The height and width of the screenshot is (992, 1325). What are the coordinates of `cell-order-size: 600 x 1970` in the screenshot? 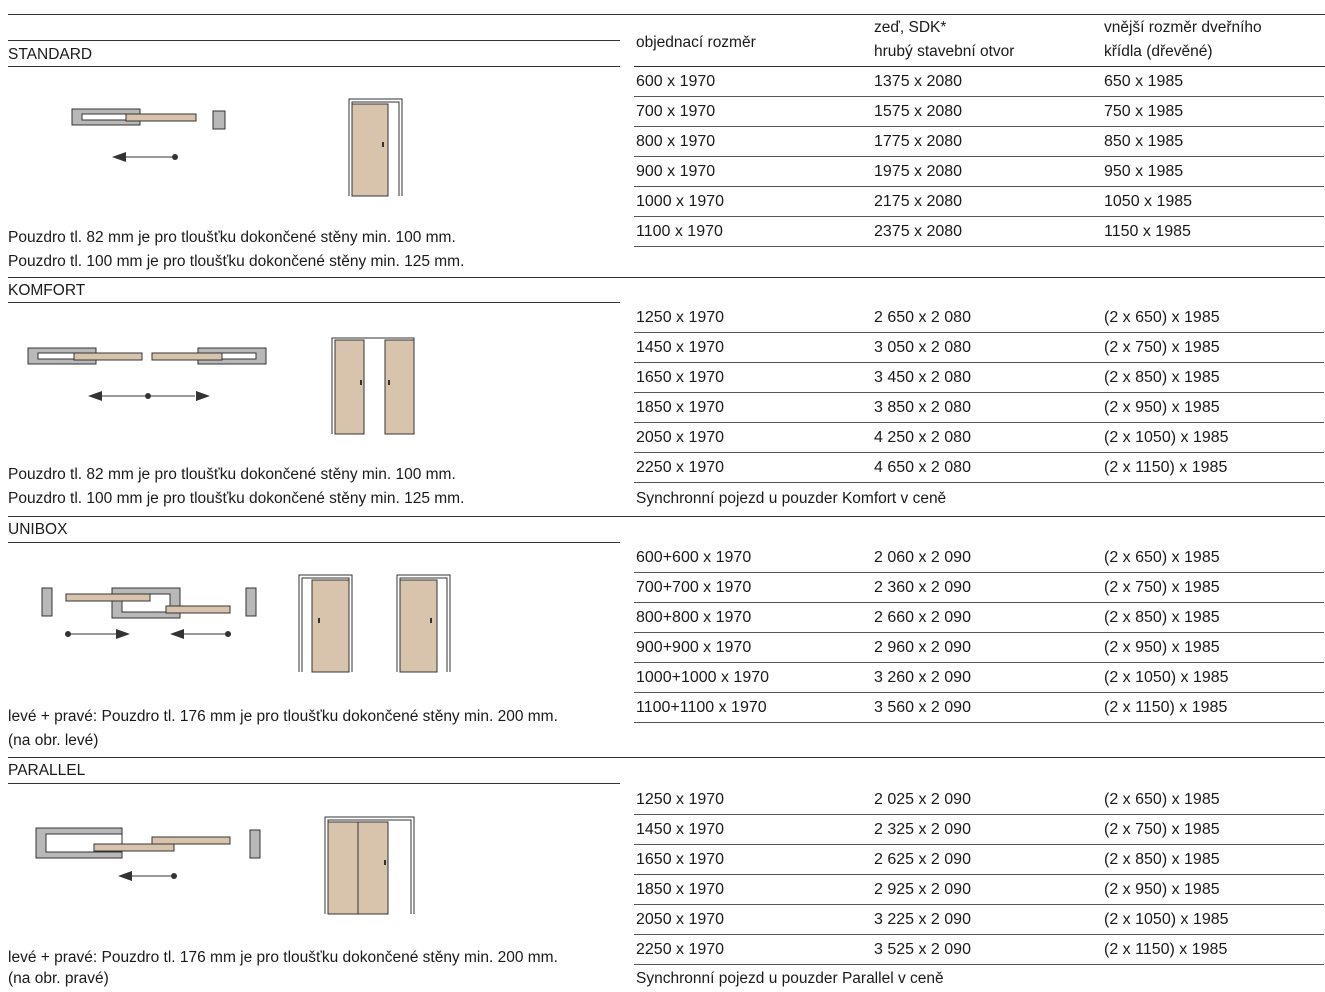 It's located at (676, 81).